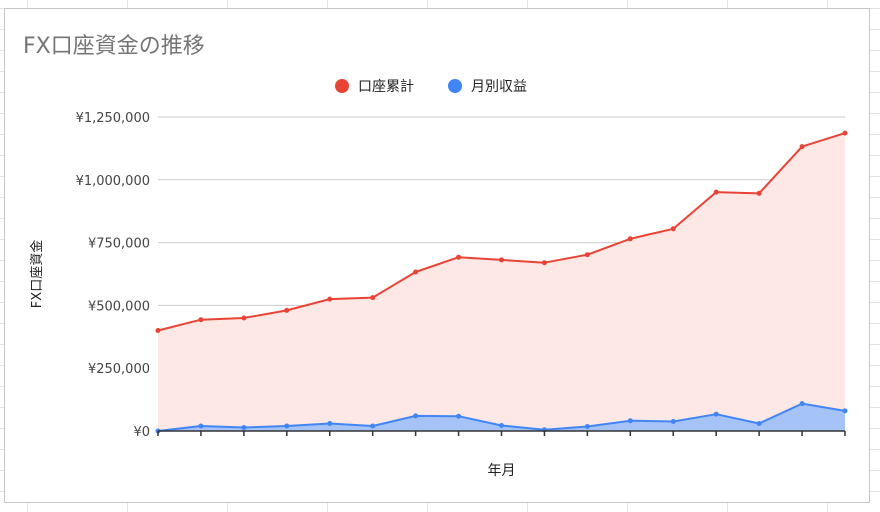 This screenshot has height=512, width=880. Describe the element at coordinates (119, 306) in the screenshot. I see `y-tick-label: ¥500,000` at that location.